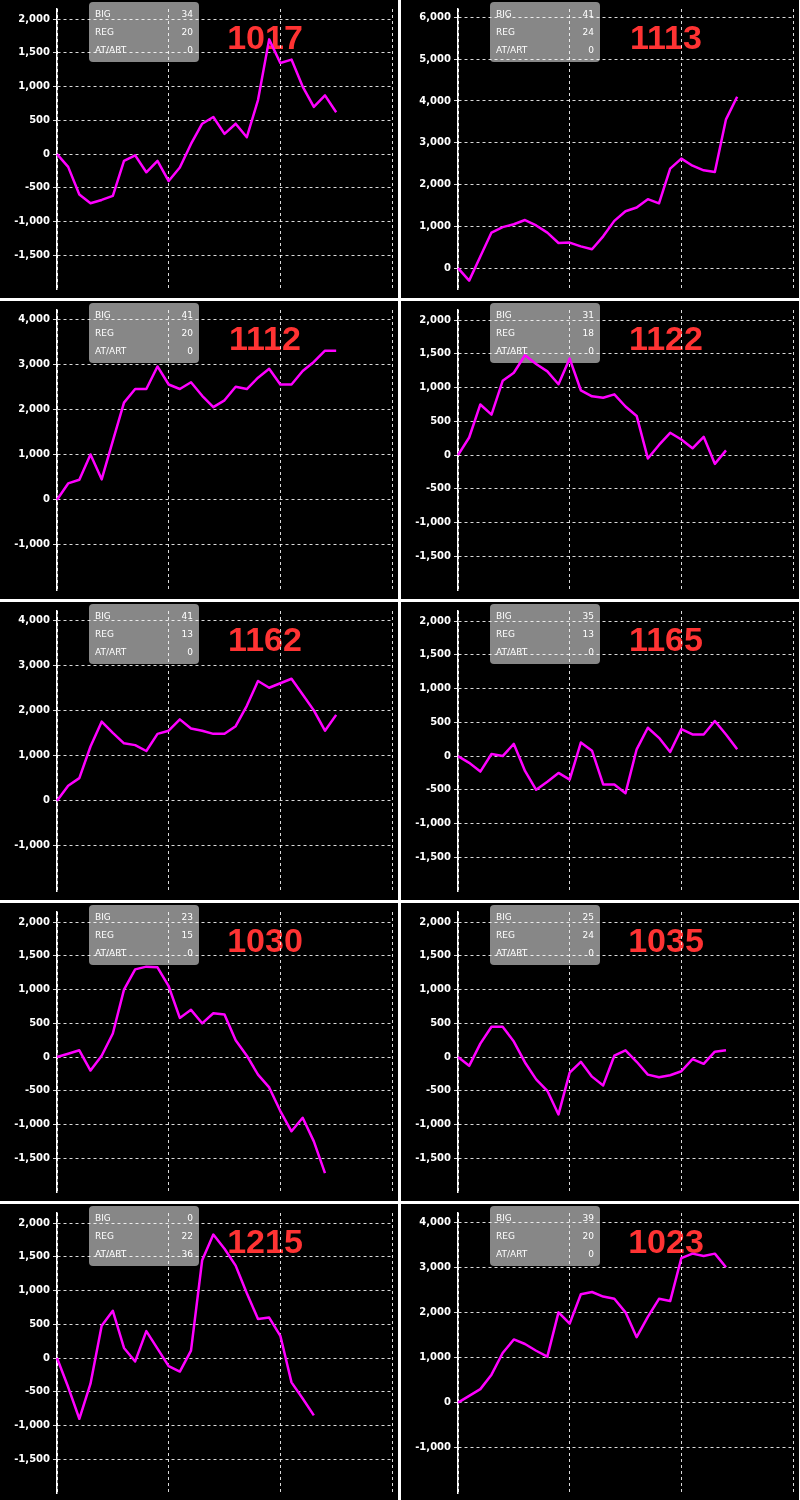  I want to click on chart-title: 1113, so click(666, 37).